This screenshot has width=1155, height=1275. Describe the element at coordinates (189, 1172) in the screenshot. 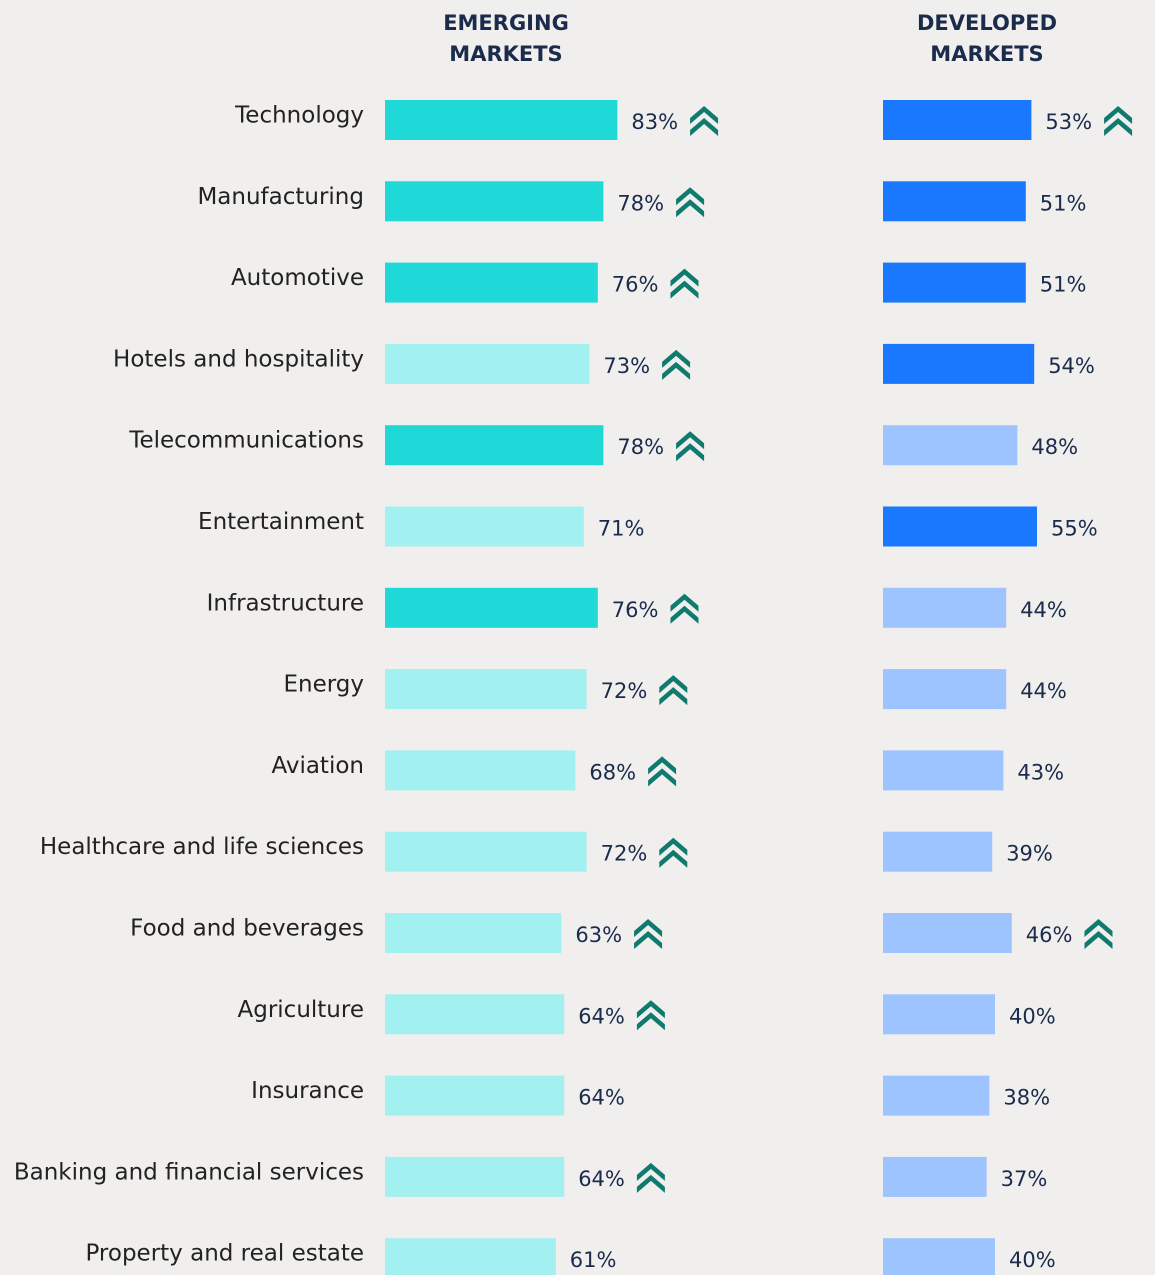

I see `category-label: Banking and financial services` at that location.